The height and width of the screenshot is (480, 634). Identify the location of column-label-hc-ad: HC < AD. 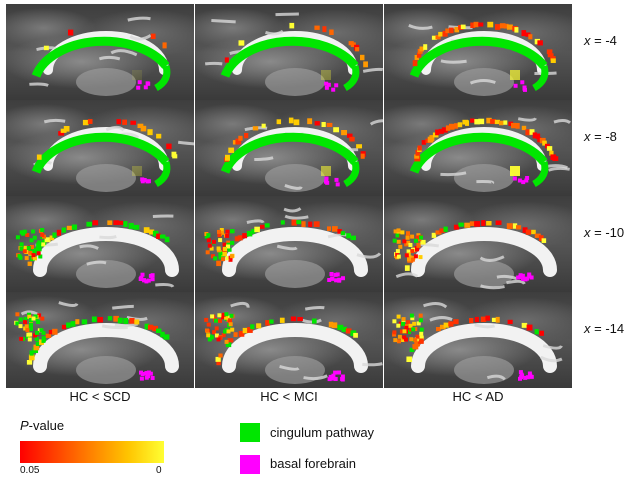
(478, 396).